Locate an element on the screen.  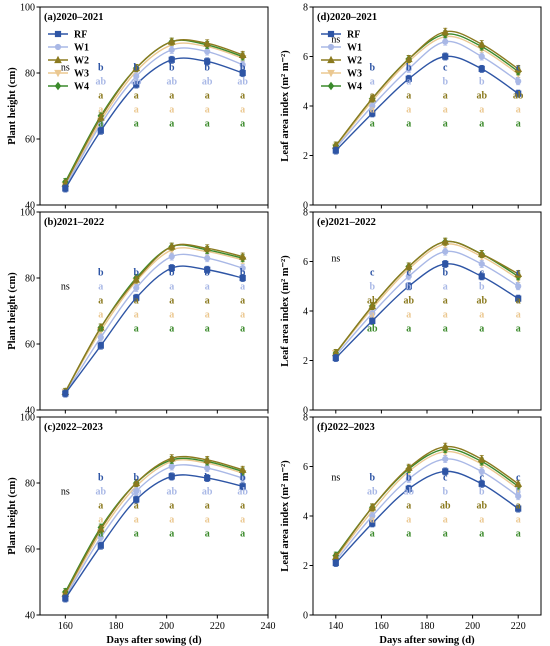
panel-title: (f)2022–2023 is located at coordinates (346, 427).